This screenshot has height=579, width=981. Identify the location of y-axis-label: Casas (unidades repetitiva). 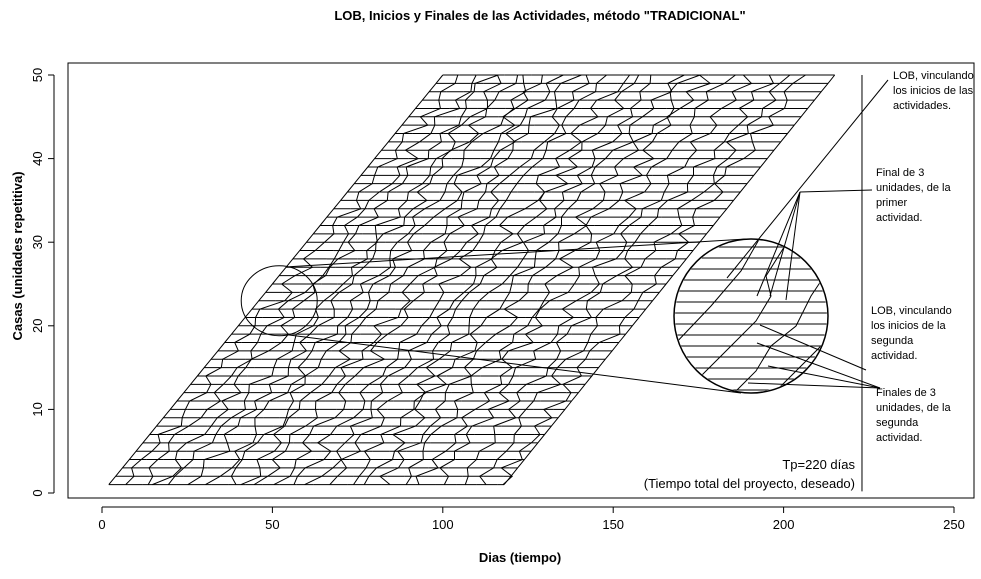
(17, 255).